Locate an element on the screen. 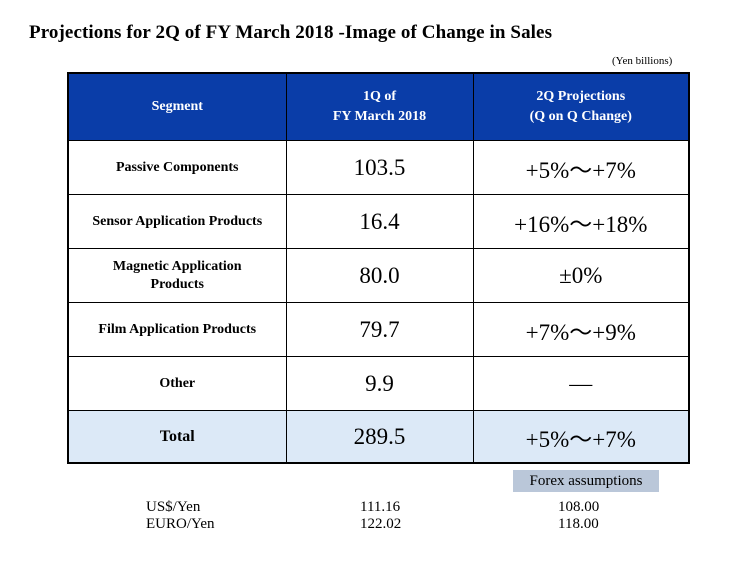  forex-usd-q2: 108.00 is located at coordinates (579, 507).